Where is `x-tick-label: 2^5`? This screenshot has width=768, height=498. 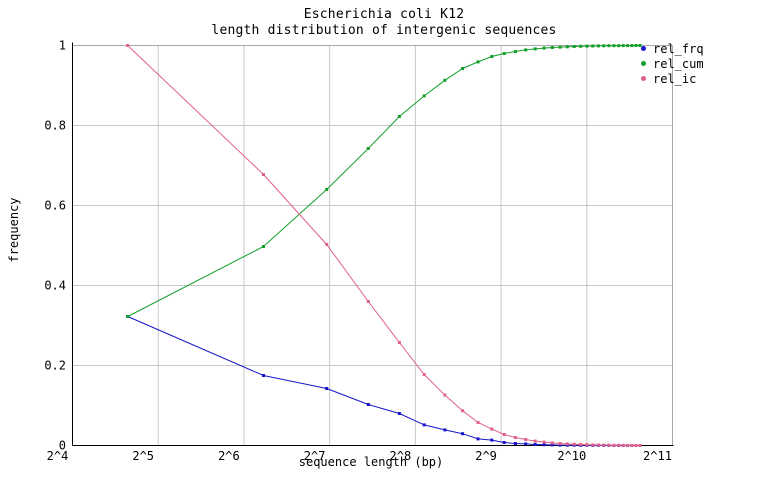
x-tick-label: 2^5 is located at coordinates (143, 456).